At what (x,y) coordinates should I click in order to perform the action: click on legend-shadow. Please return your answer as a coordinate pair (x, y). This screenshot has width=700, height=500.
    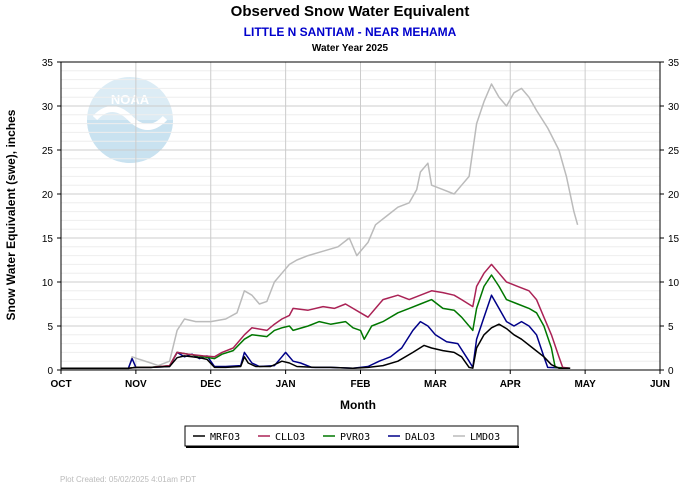
    Looking at the image, I should click on (352, 447).